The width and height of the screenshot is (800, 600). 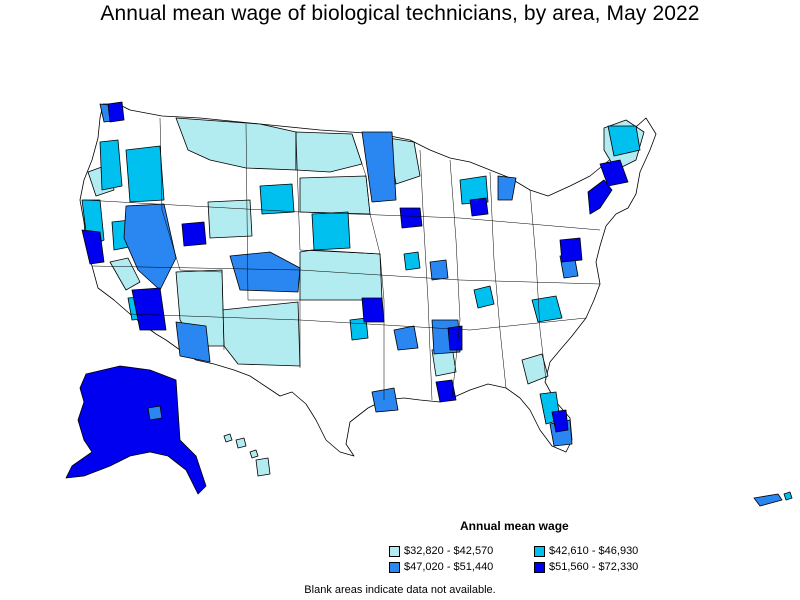 I want to click on legend-item-3: $47,020 - $51,440, so click(x=441, y=567).